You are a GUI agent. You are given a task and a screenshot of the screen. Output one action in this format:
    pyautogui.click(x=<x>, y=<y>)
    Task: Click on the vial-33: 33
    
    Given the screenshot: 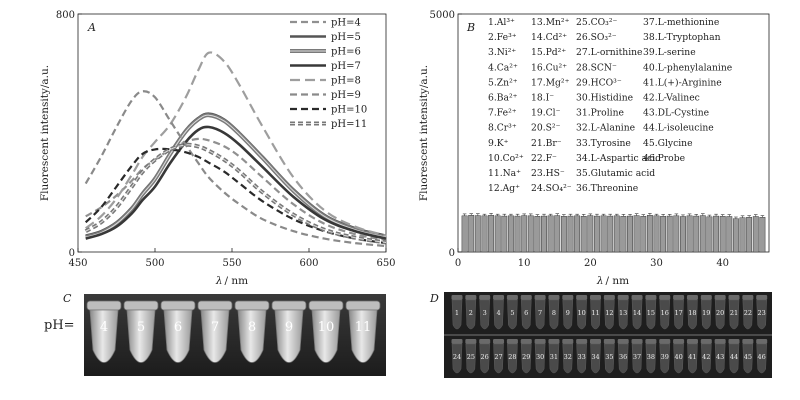 What is the action you would take?
    pyautogui.click(x=582, y=356)
    